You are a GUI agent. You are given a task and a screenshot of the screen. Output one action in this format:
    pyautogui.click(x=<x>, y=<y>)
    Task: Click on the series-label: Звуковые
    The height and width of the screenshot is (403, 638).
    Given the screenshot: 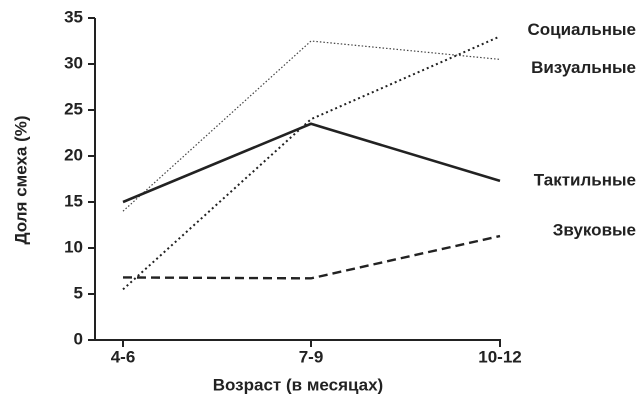 What is the action you would take?
    pyautogui.click(x=594, y=230)
    